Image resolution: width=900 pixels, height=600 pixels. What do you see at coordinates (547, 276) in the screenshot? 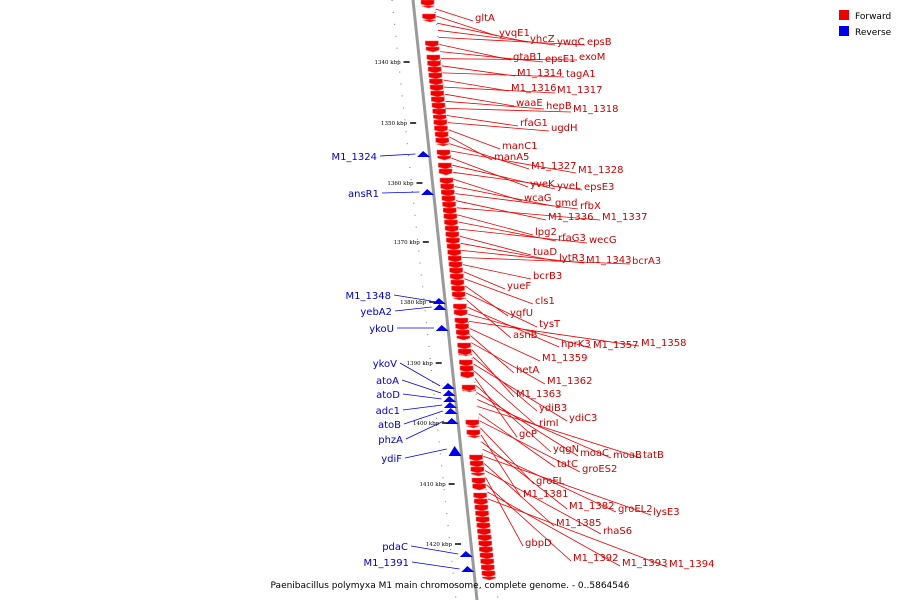
I see `gene-label-bcrb3: bcrB3` at bounding box center [547, 276].